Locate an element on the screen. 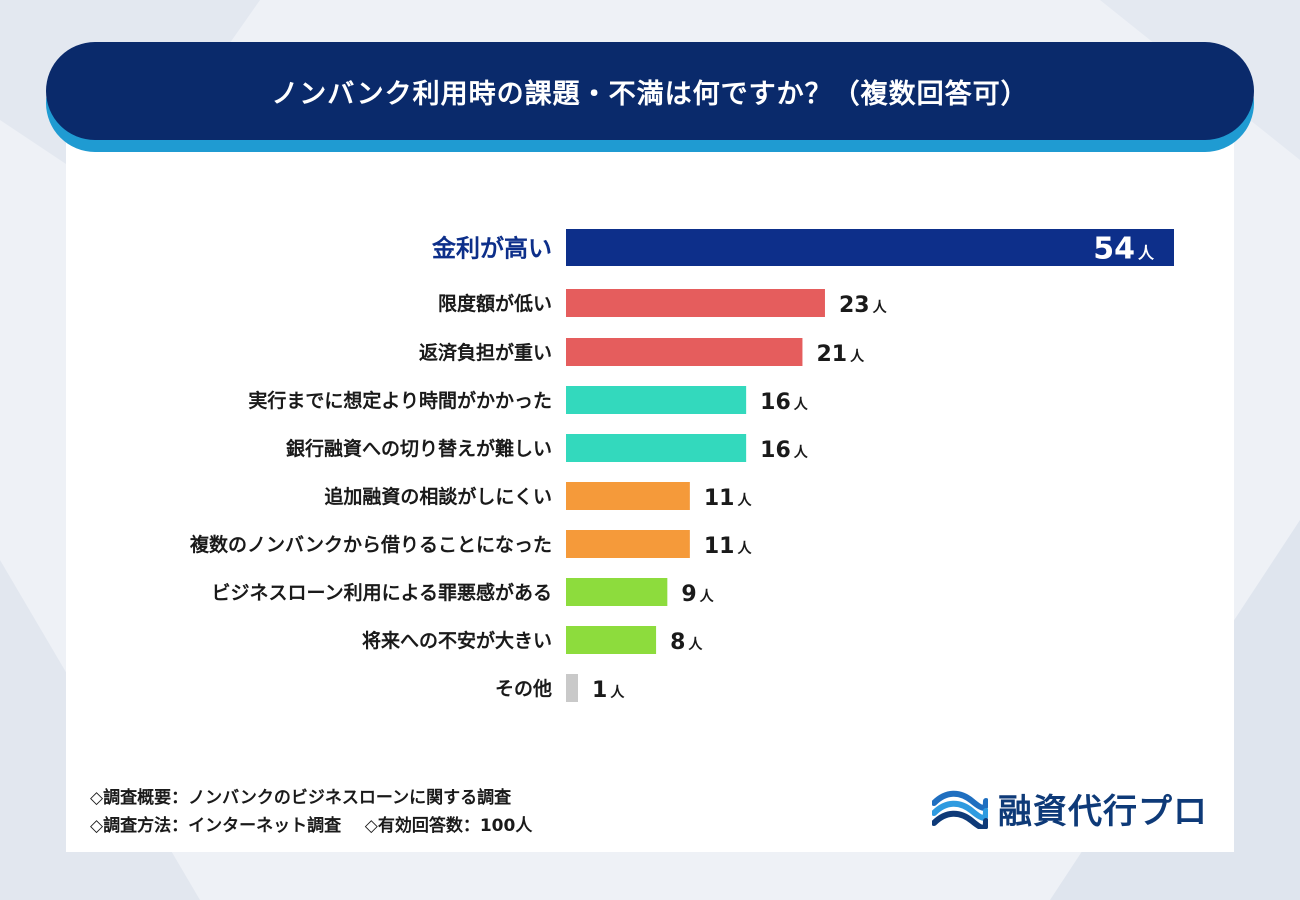  wave-logo-icon is located at coordinates (960, 809).